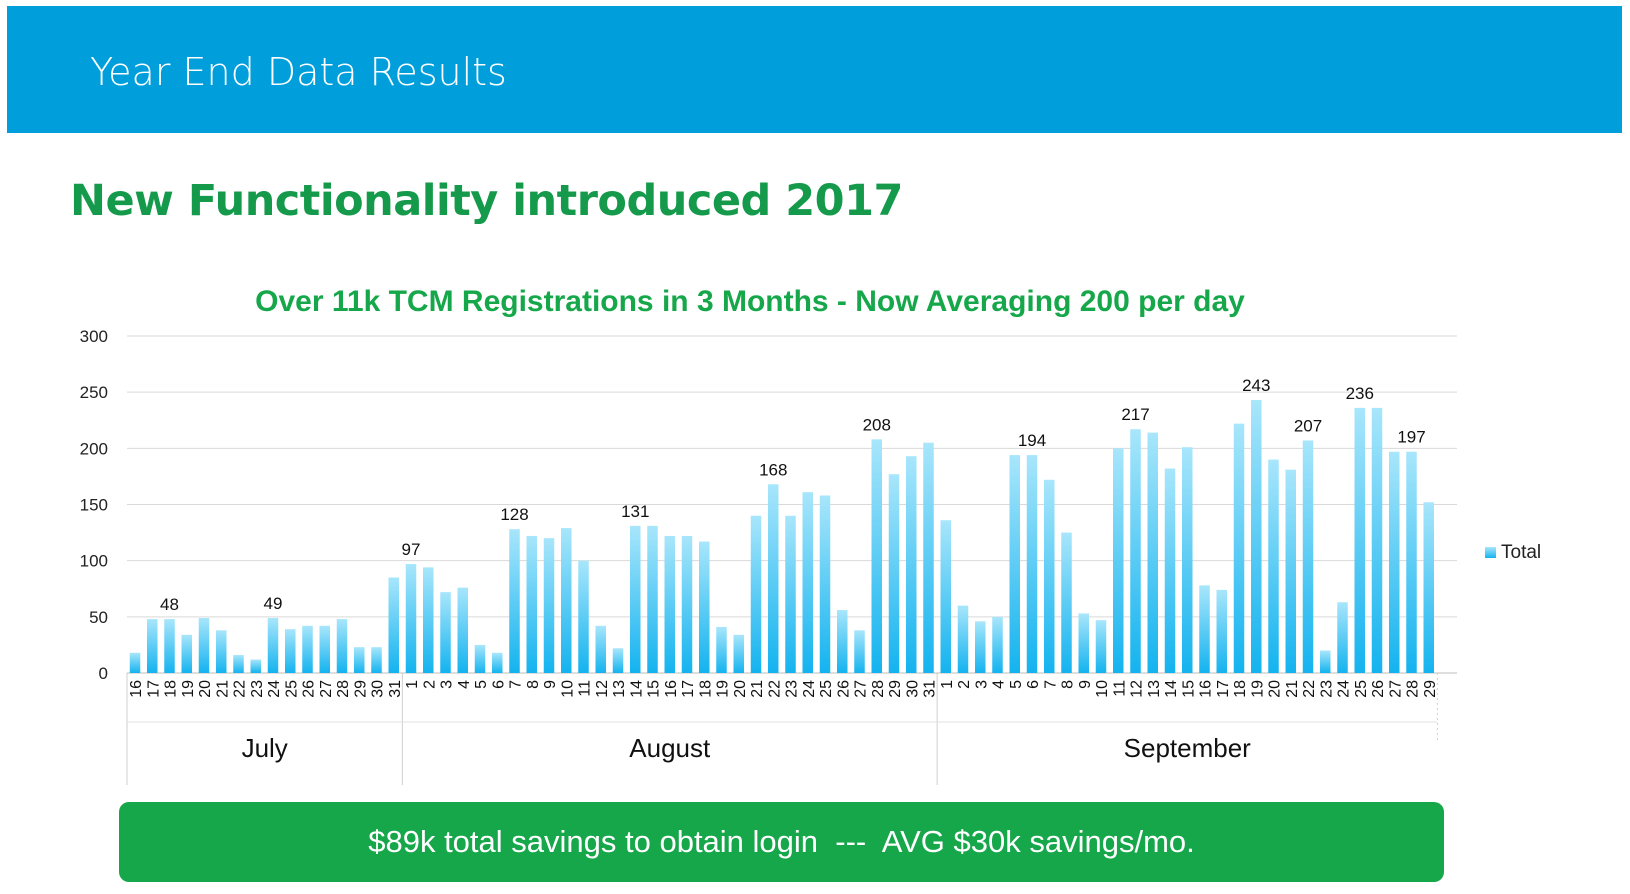  Describe the element at coordinates (514, 514) in the screenshot. I see `data-label: 128` at that location.